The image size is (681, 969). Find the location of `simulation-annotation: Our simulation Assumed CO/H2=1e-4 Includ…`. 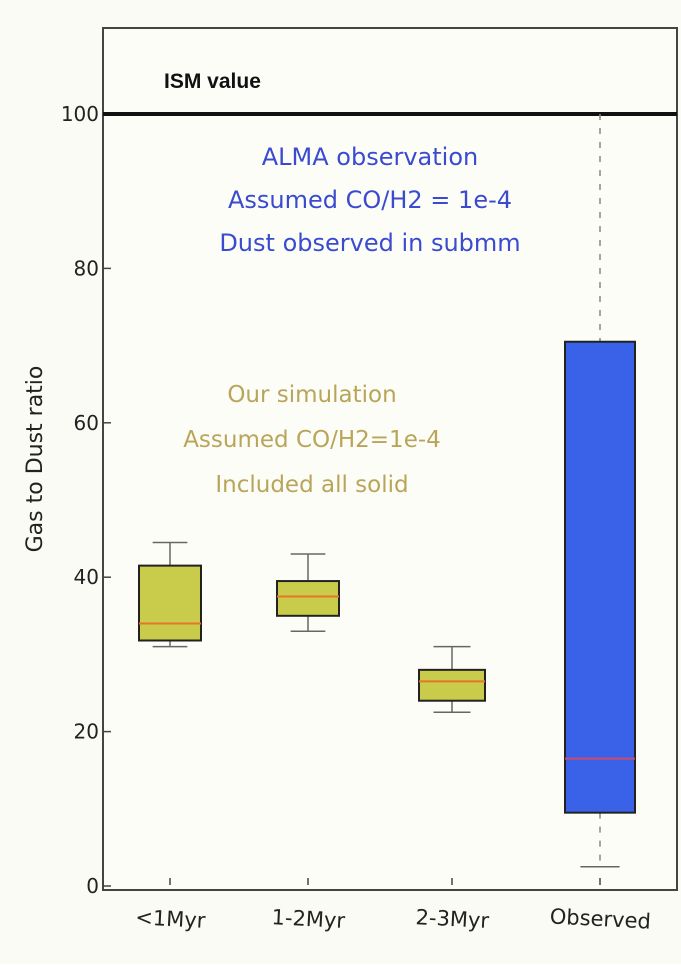

simulation-annotation: Our simulation Assumed CO/H2=1e-4 Includ… is located at coordinates (312, 440).